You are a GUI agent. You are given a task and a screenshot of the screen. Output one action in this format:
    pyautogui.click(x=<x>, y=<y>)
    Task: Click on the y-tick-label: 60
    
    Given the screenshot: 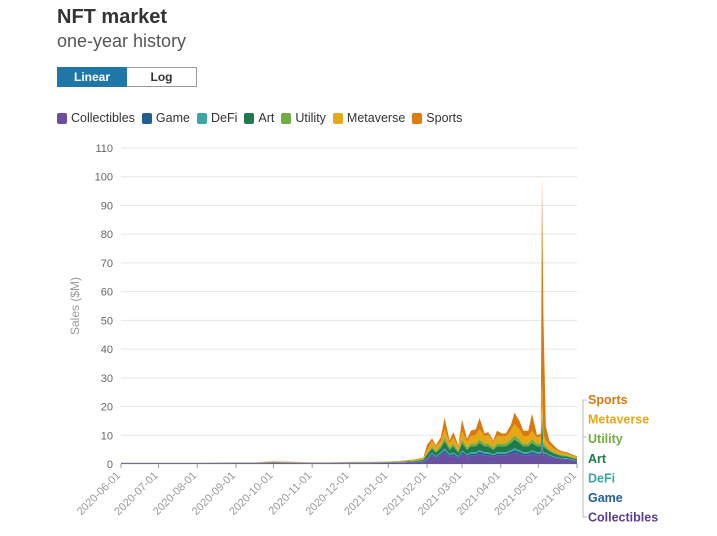 What is the action you would take?
    pyautogui.click(x=107, y=293)
    